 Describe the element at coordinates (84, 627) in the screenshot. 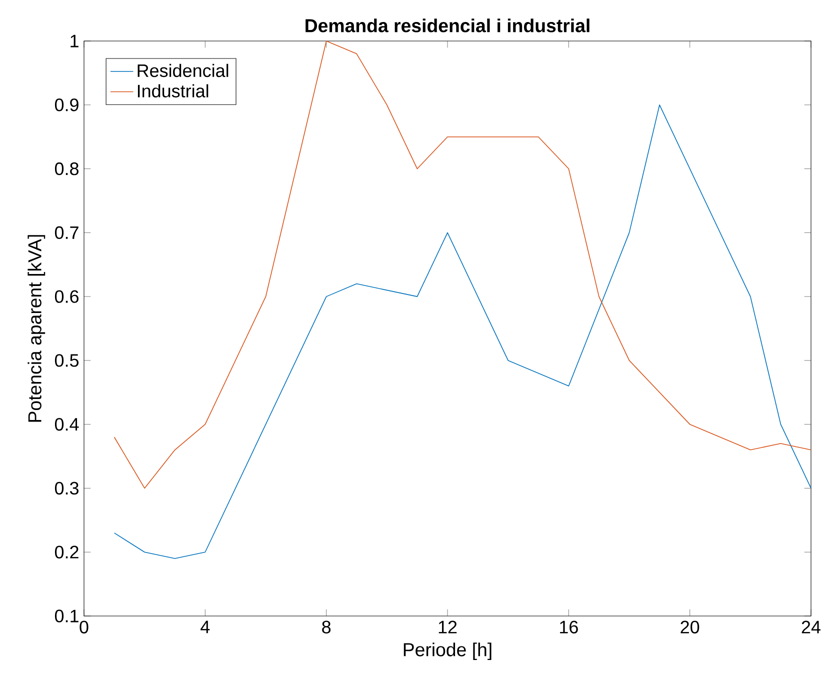

I see `x-tick-label: 0` at that location.